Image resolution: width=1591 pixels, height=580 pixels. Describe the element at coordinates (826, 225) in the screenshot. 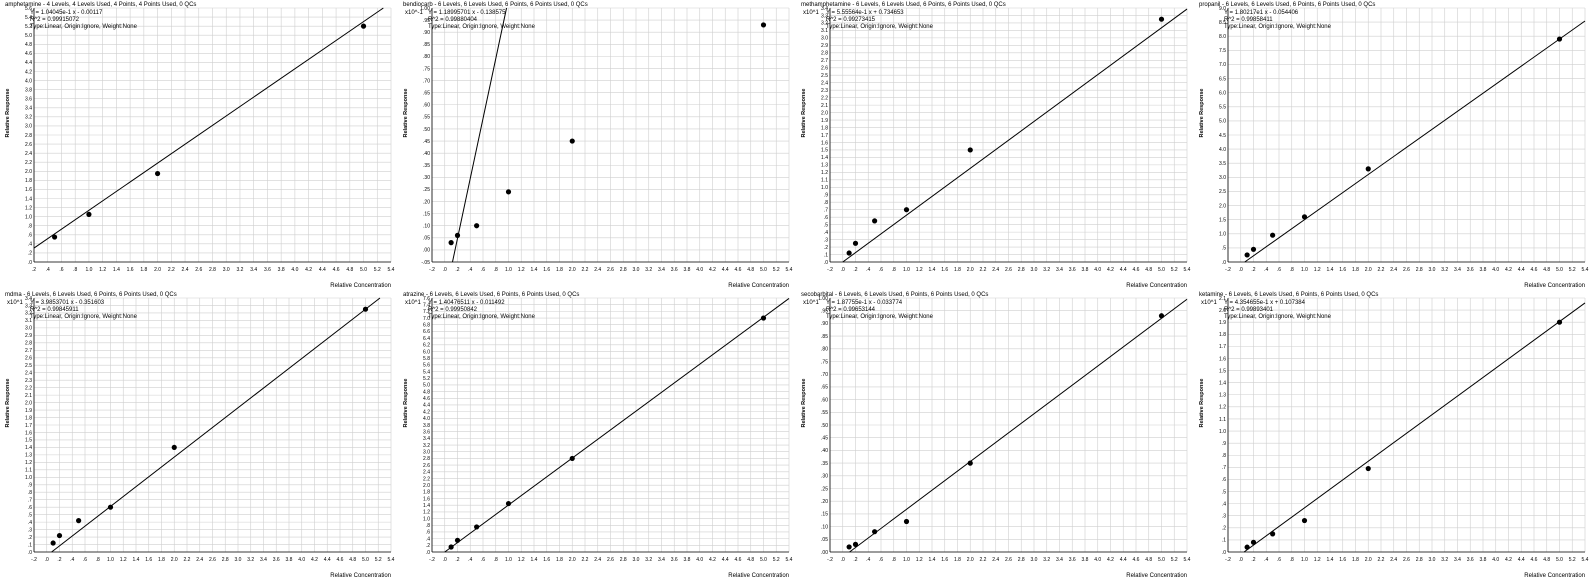

I see `y-tick-label: .5` at that location.